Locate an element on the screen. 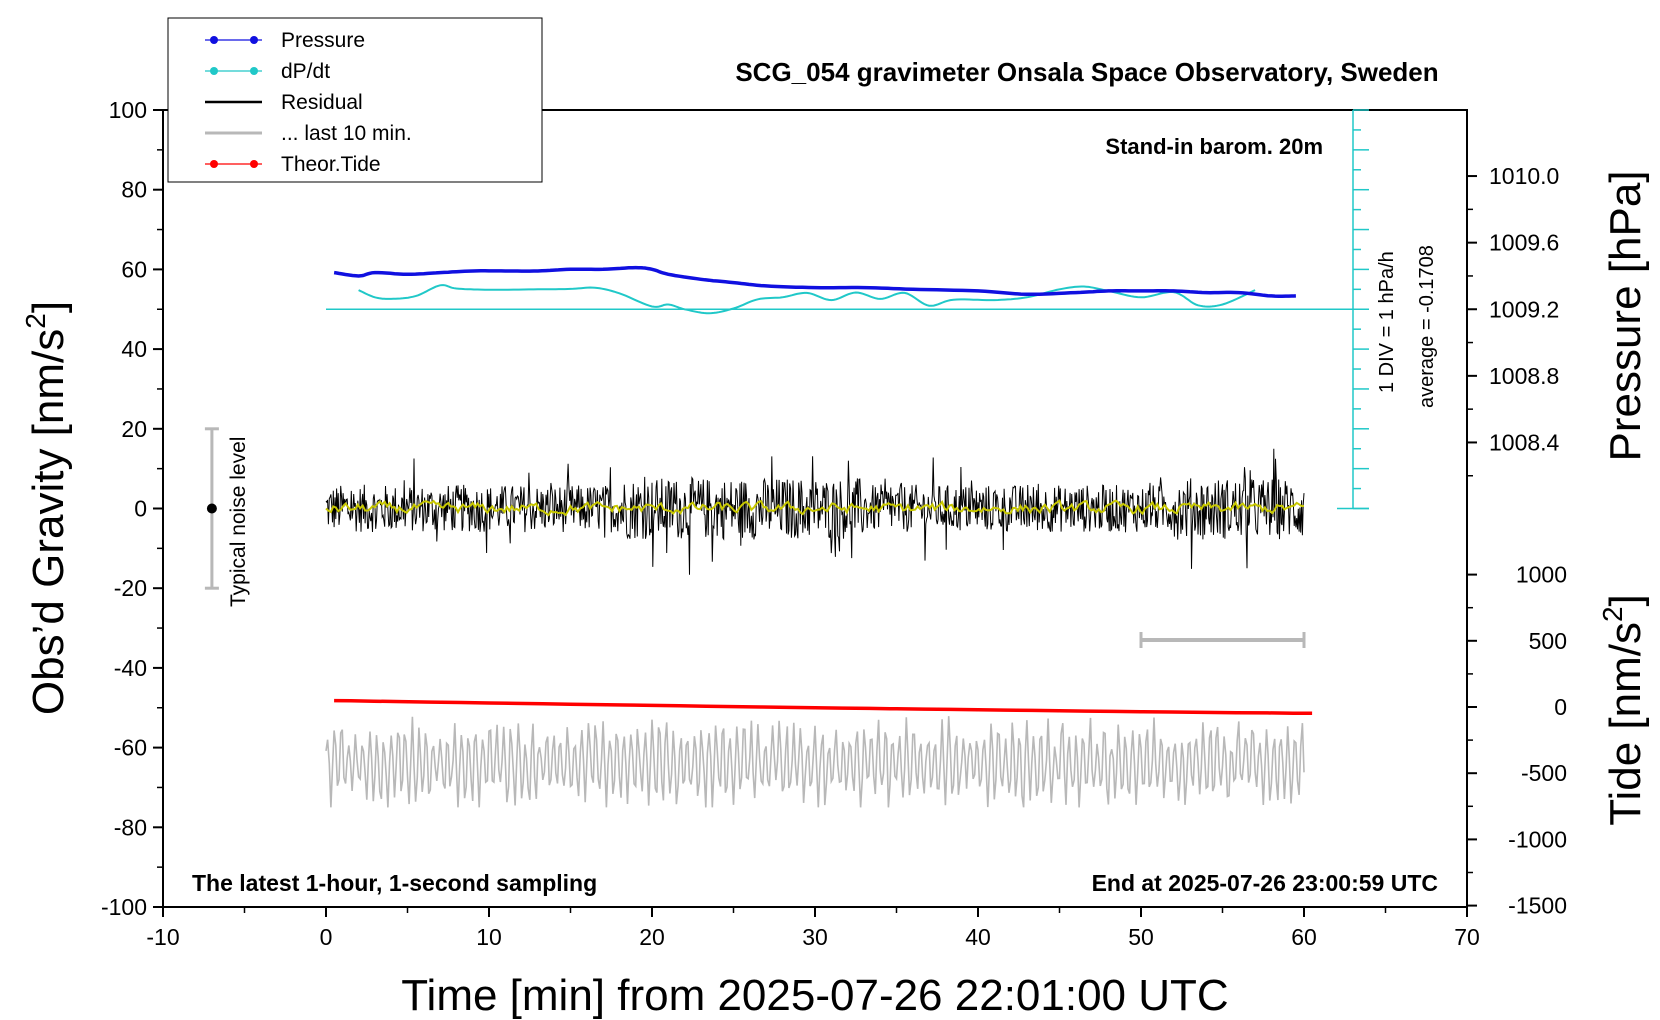  dpdt-average-label: average = -0.1708 is located at coordinates (1427, 326).